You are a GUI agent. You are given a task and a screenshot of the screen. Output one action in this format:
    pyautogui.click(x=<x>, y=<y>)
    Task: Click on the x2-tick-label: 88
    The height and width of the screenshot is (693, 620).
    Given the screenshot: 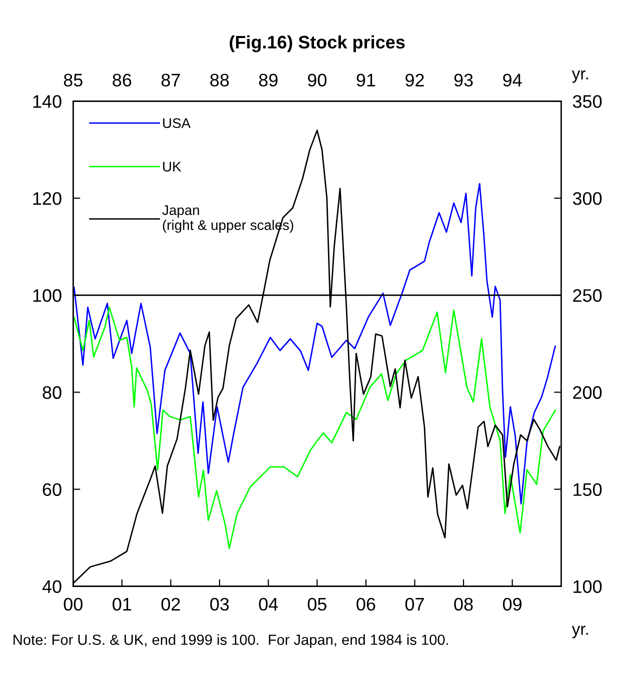 What is the action you would take?
    pyautogui.click(x=219, y=80)
    